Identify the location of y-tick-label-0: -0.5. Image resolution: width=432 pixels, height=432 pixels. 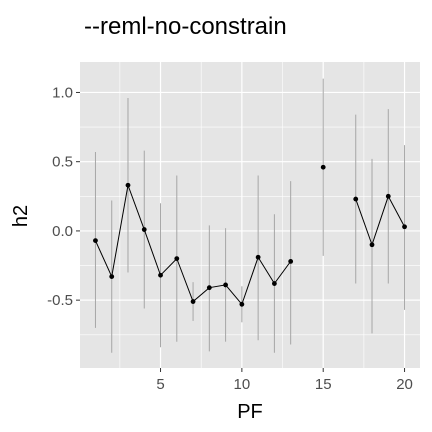
(60, 300).